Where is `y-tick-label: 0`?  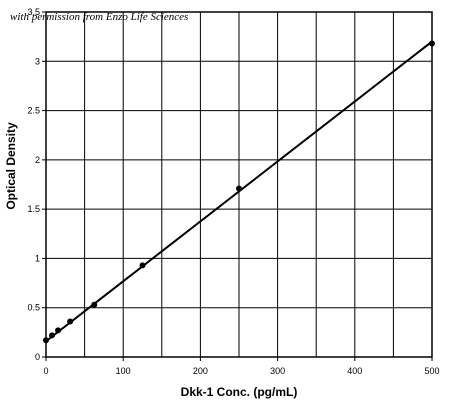
y-tick-label: 0 is located at coordinates (37, 357).